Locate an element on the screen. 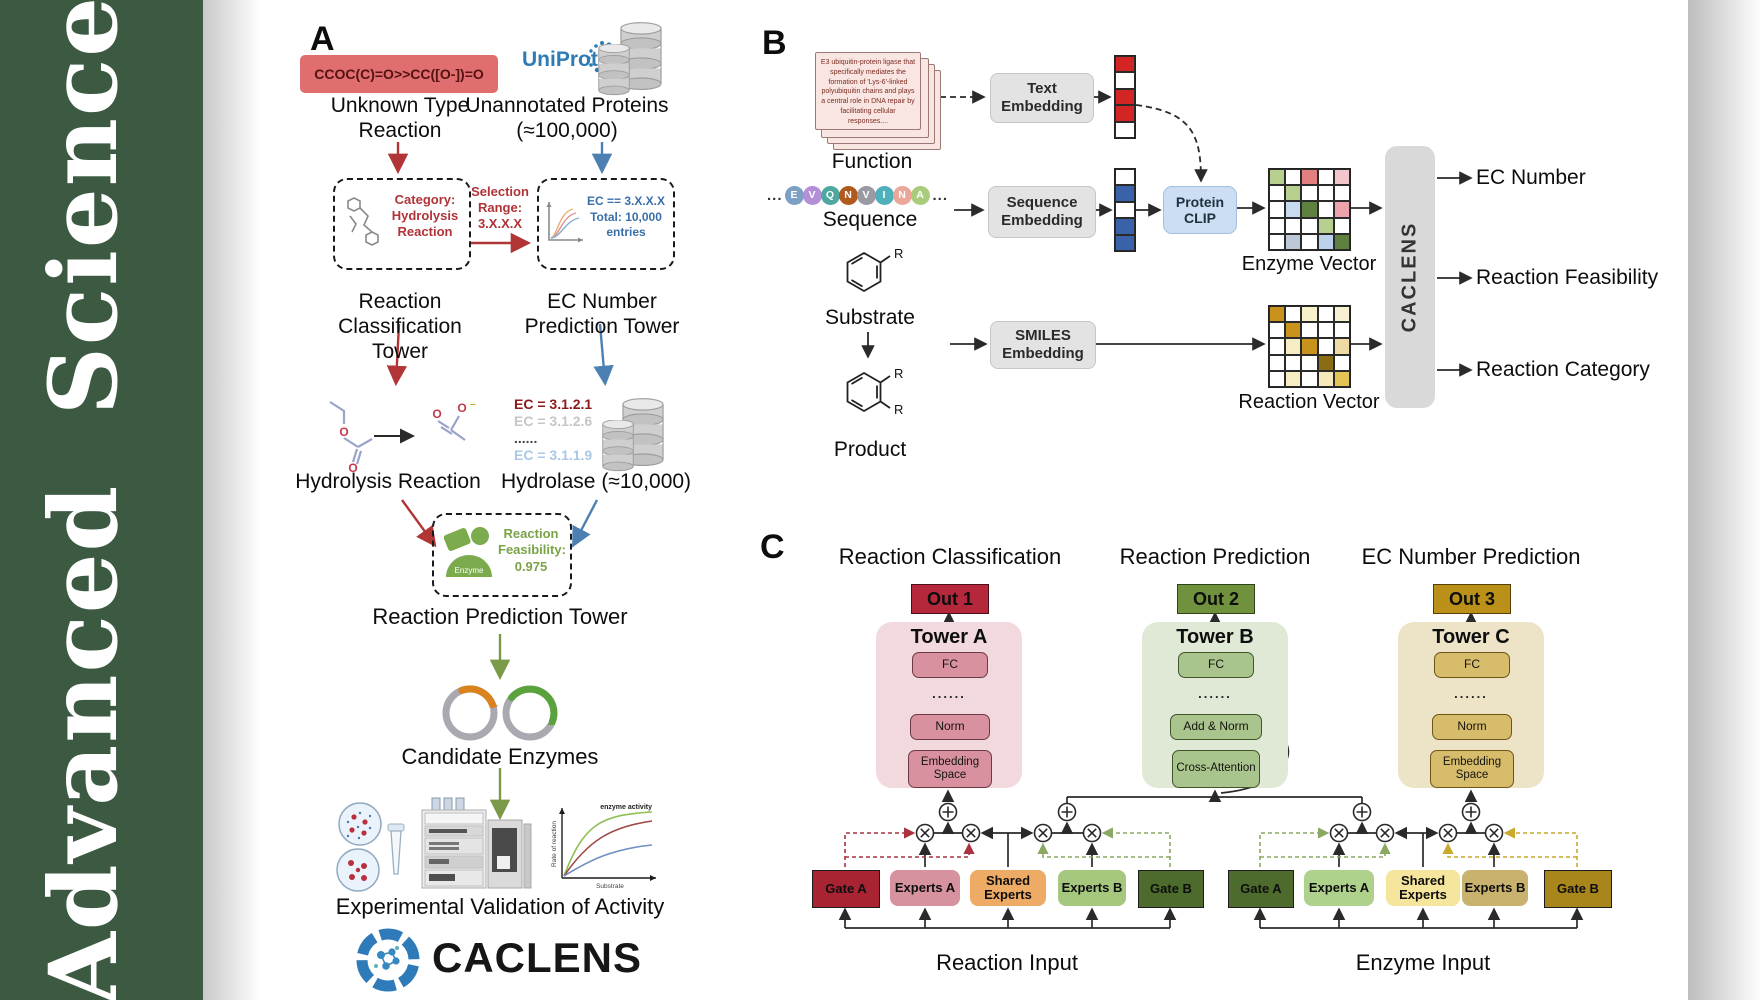 The image size is (1760, 1000). product-structure: R R is located at coordinates (874, 391).